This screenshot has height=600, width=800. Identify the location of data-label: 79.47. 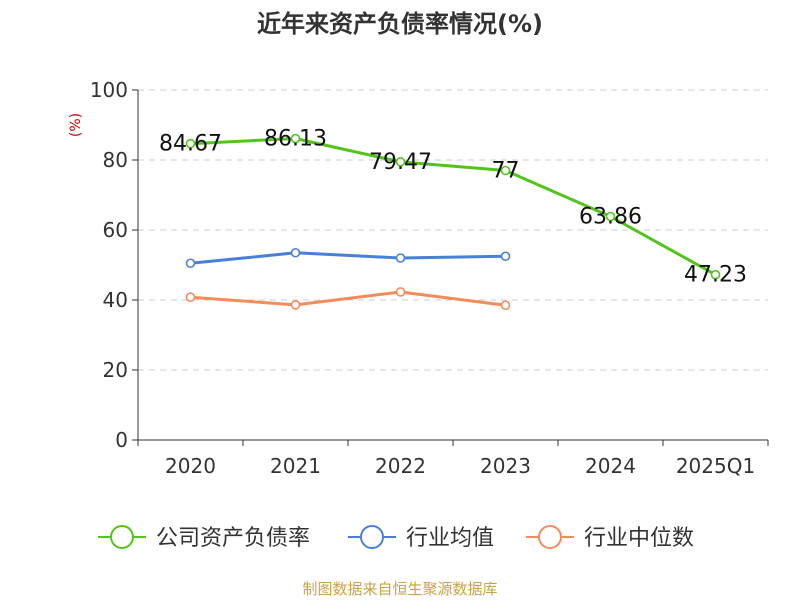
(400, 162).